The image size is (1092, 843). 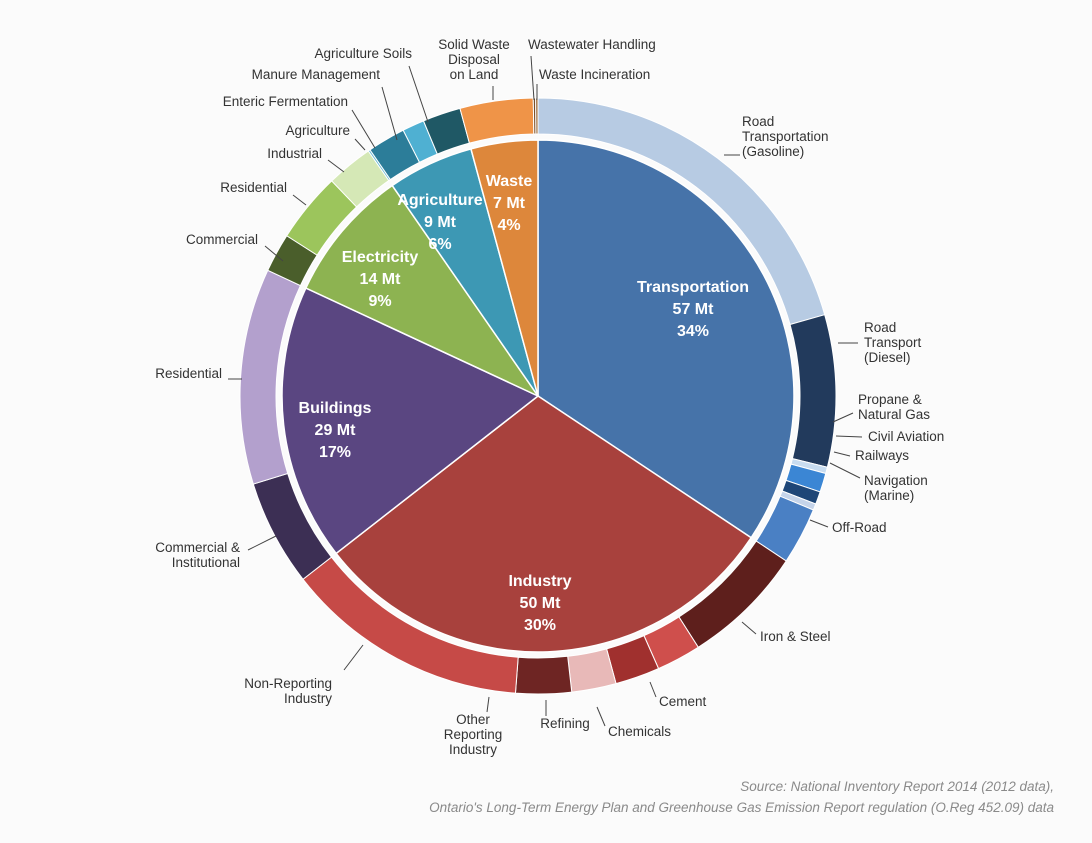 I want to click on subsector-industry-other-reporting-industry, so click(x=543, y=675).